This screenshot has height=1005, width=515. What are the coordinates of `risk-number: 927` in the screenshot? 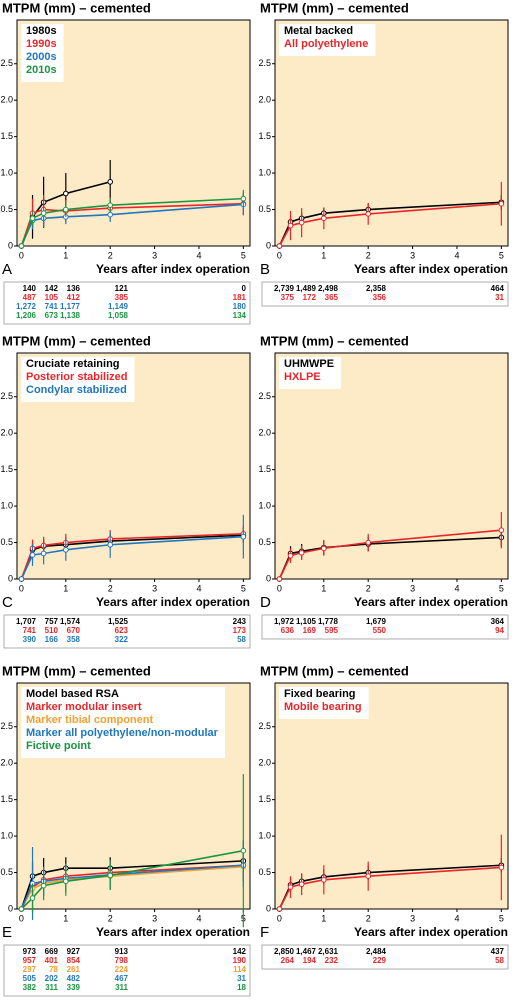 It's located at (74, 951).